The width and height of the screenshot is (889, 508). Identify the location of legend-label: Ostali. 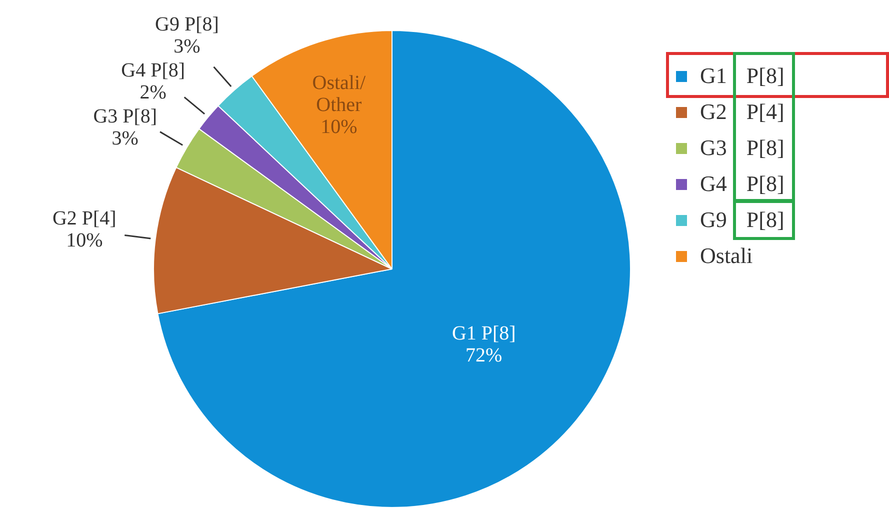
(726, 256).